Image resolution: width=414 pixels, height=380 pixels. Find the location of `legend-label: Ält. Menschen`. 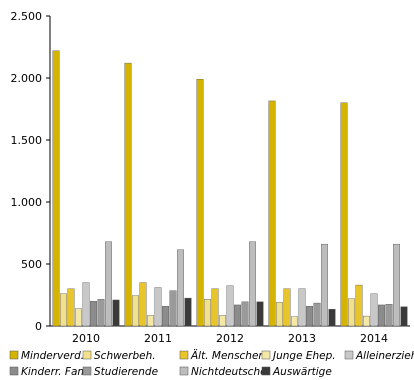

legend-label: Ält. Menschen is located at coordinates (227, 355).